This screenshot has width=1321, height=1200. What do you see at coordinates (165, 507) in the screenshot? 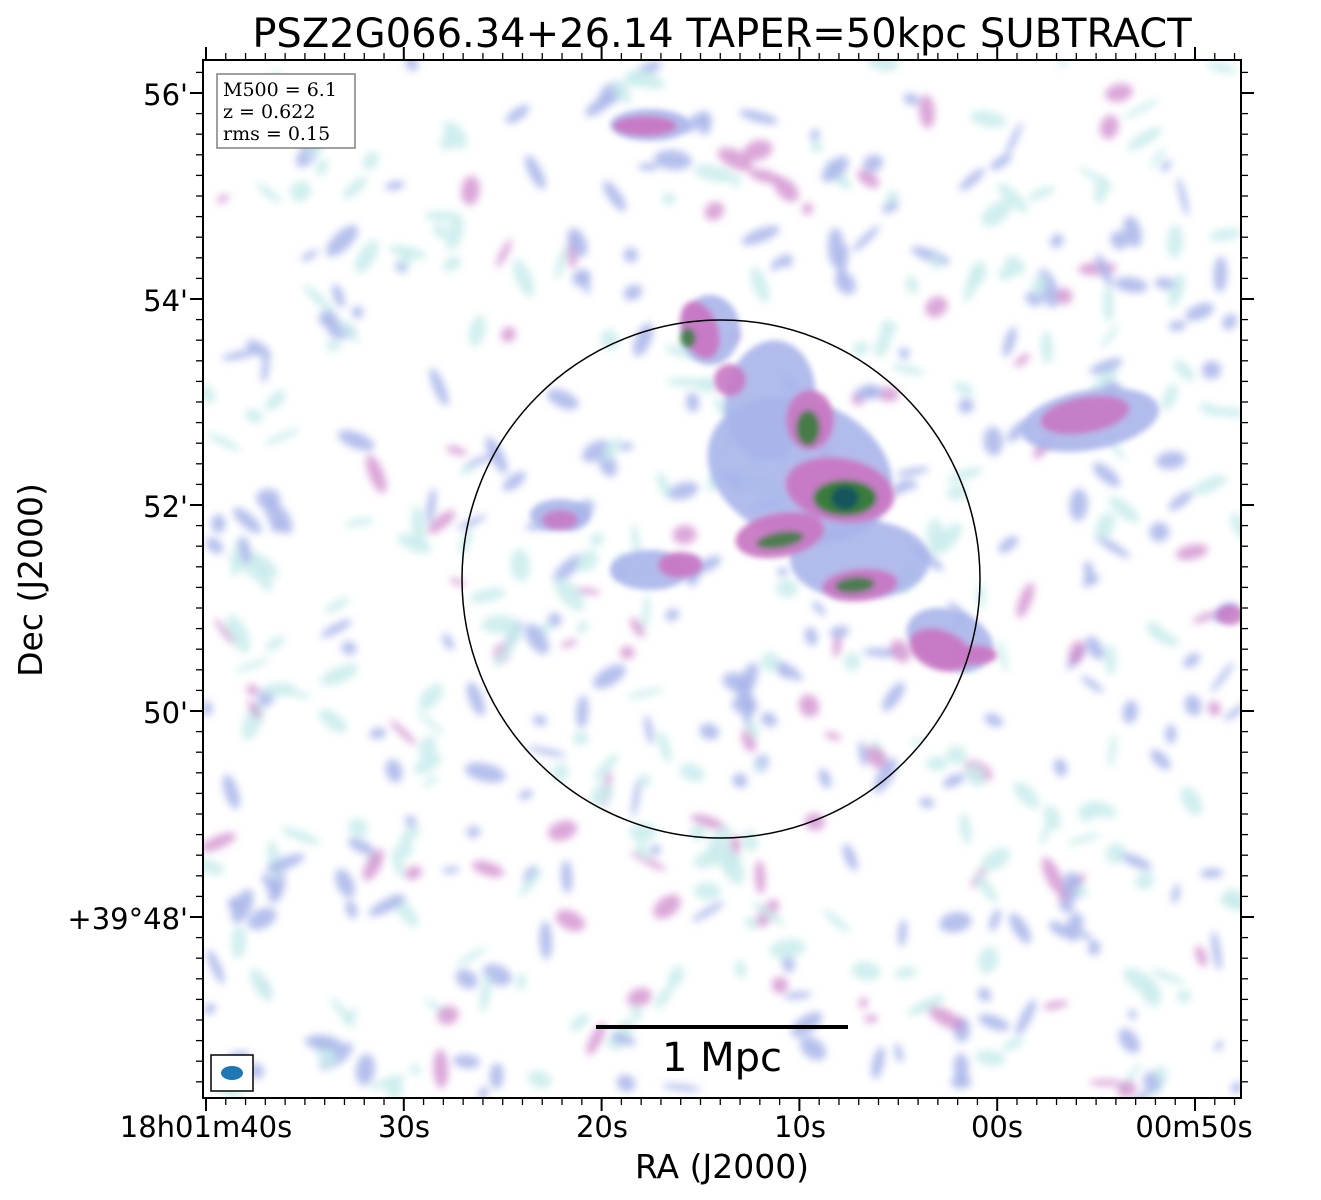
I see `y-tick-label: 52'` at bounding box center [165, 507].